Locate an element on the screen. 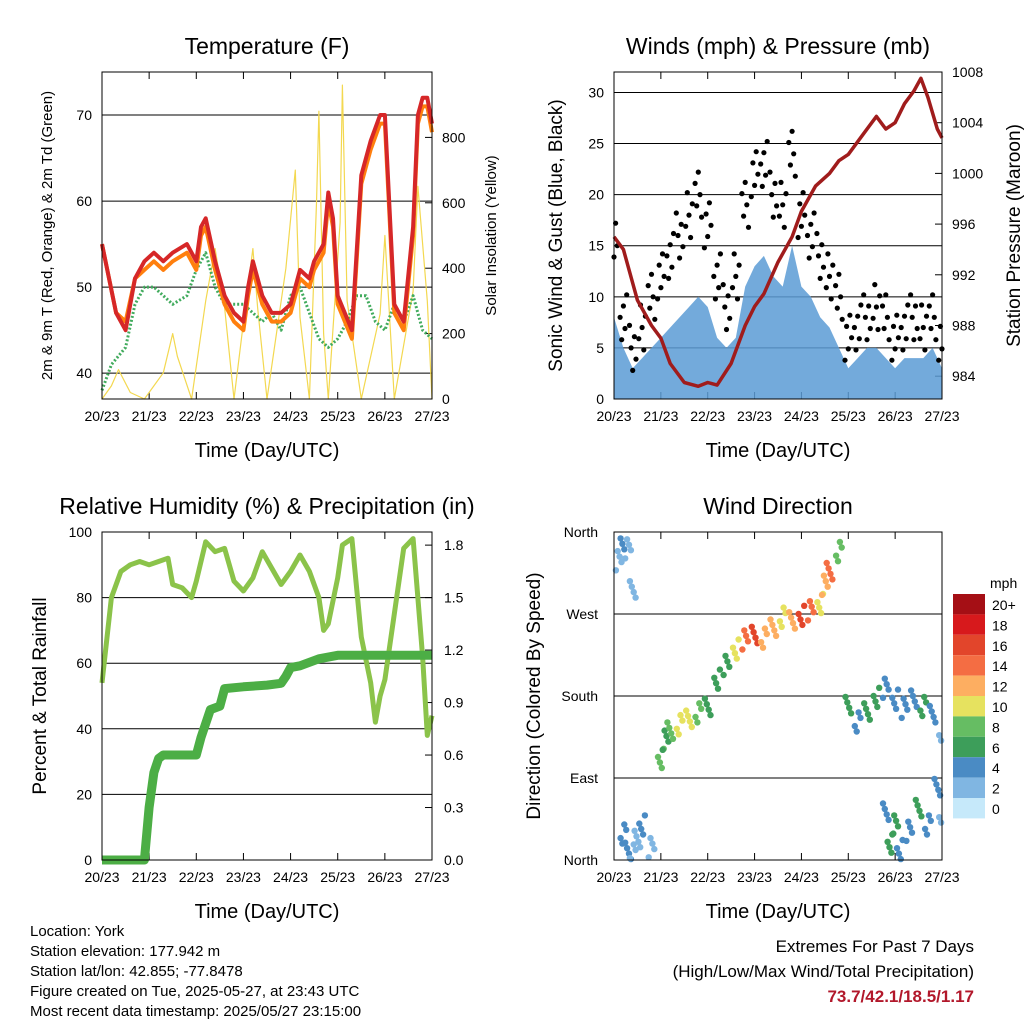 This screenshot has width=1024, height=1024. y-tick-label: South is located at coordinates (579, 696).